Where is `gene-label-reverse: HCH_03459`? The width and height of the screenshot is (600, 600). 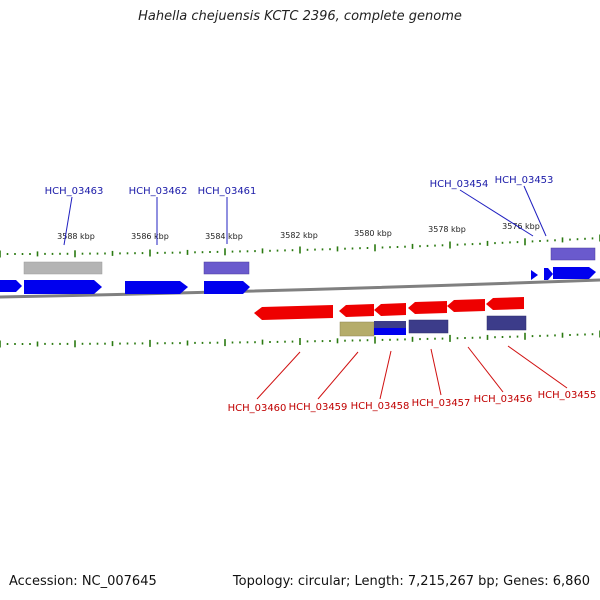
gene-label-reverse: HCH_03459 is located at coordinates (318, 407).